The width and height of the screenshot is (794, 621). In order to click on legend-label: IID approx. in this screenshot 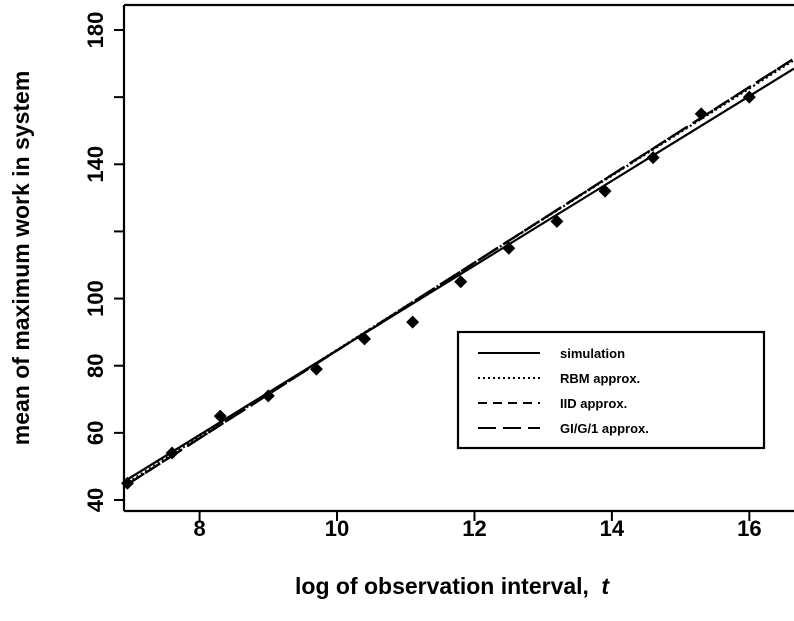, I will do `click(593, 403)`.